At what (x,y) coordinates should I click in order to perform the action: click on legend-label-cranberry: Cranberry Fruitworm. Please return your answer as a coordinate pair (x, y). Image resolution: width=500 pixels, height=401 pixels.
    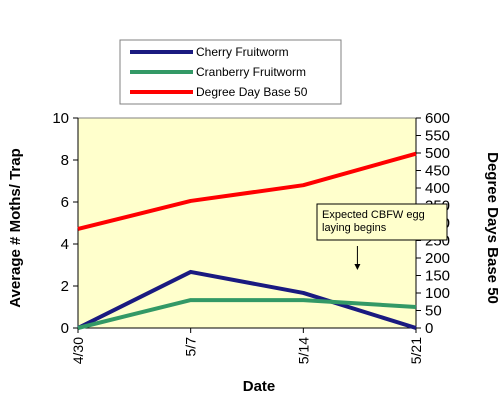
    Looking at the image, I should click on (251, 72).